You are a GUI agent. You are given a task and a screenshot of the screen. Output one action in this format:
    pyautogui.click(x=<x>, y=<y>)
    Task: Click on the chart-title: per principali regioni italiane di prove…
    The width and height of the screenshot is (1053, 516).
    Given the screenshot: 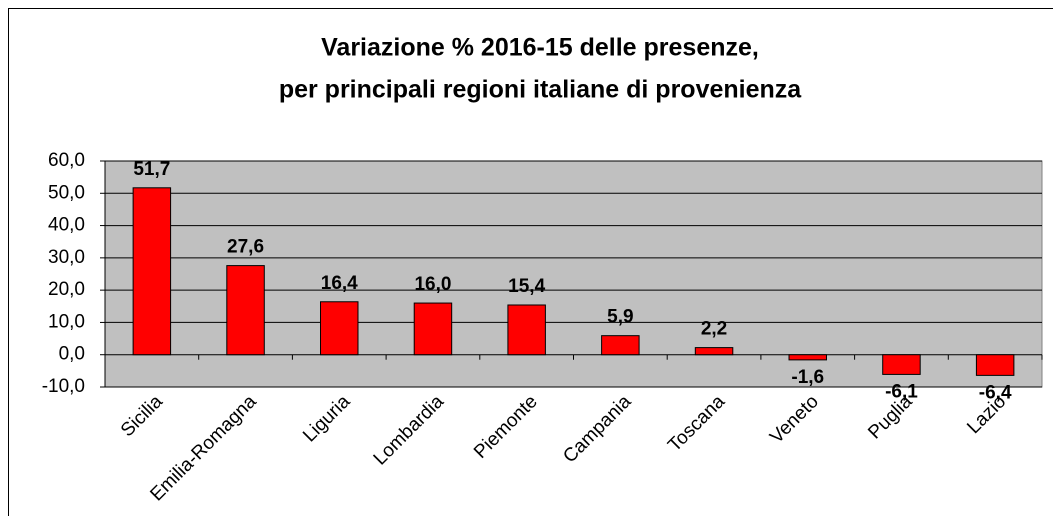 What is the action you would take?
    pyautogui.click(x=540, y=90)
    